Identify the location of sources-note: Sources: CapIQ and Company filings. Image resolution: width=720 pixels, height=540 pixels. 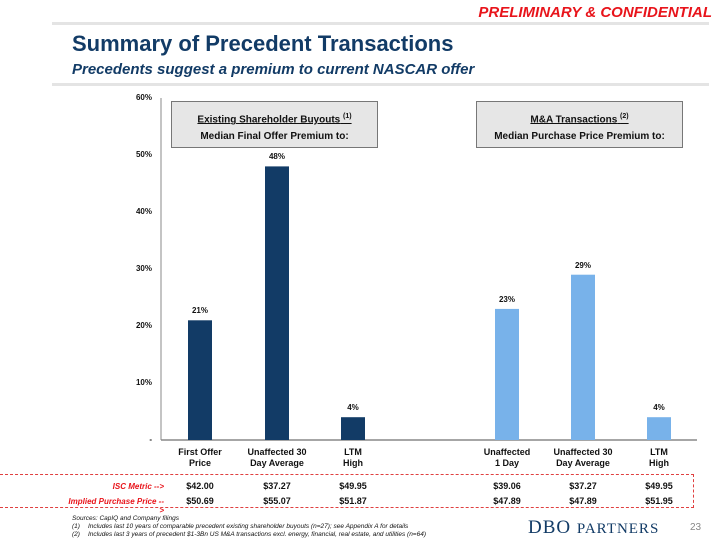
(125, 518).